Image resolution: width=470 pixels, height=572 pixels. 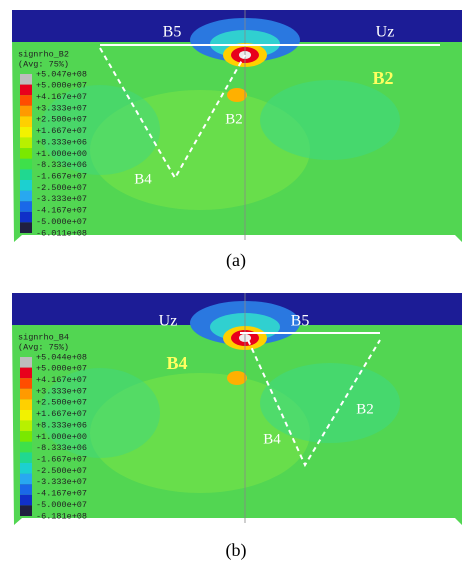 I want to click on legend-label: -6.011e+08, so click(x=61, y=233).